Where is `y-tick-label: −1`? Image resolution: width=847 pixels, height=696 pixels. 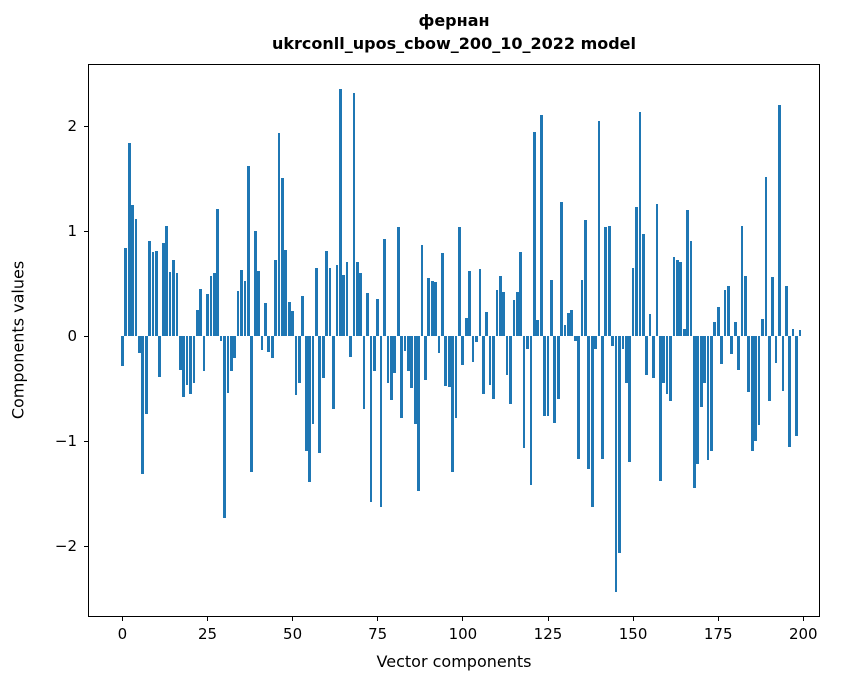
y-tick-label: −1 is located at coordinates (65, 441).